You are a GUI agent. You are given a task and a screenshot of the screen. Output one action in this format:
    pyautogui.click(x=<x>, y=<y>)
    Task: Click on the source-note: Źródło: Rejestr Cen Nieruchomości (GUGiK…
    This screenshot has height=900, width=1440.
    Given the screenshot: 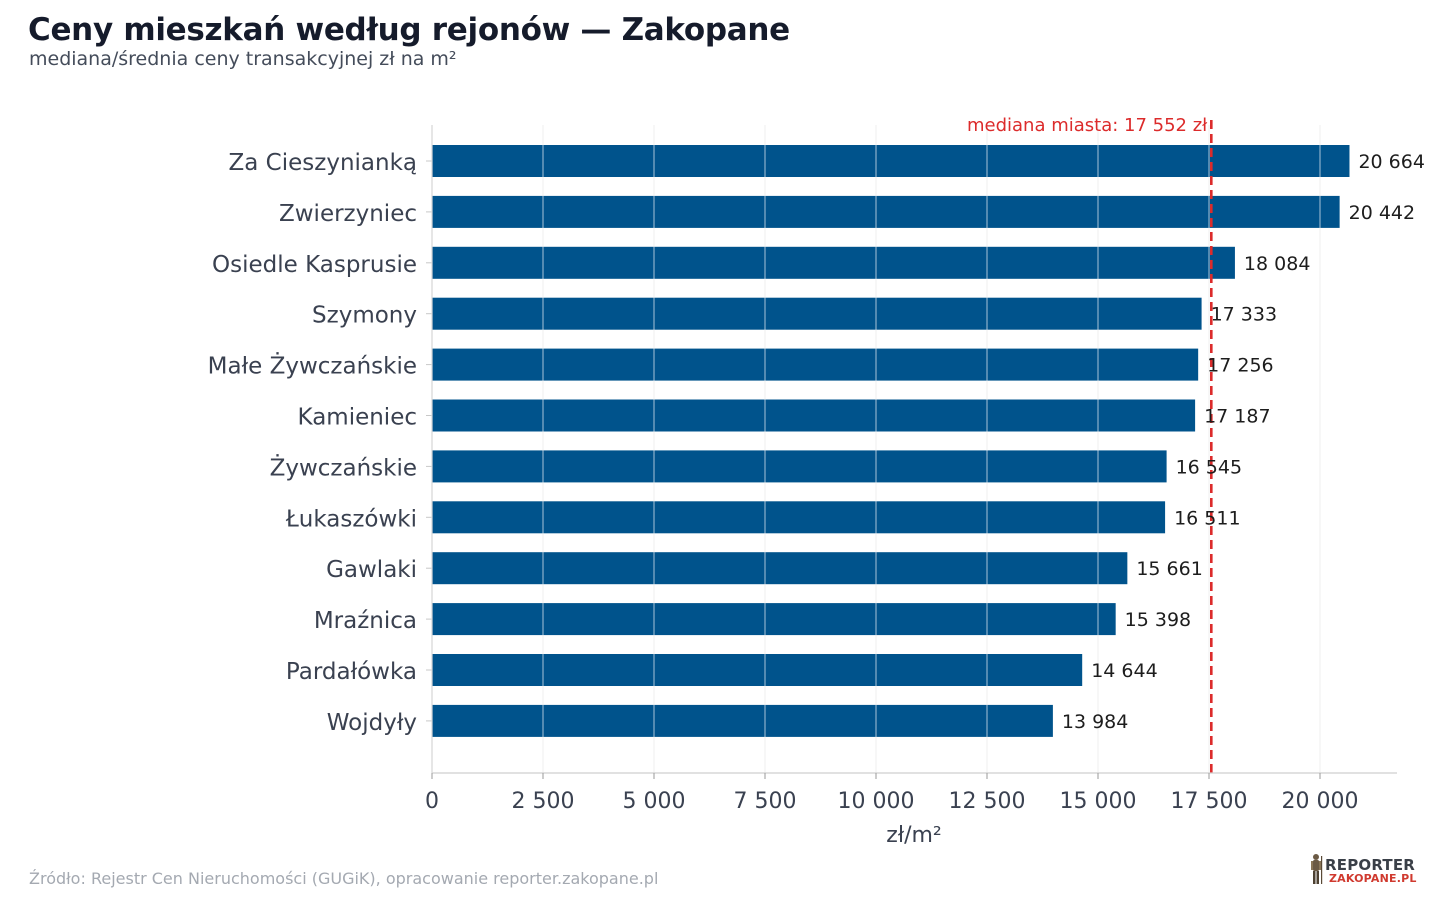 What is the action you would take?
    pyautogui.click(x=344, y=878)
    